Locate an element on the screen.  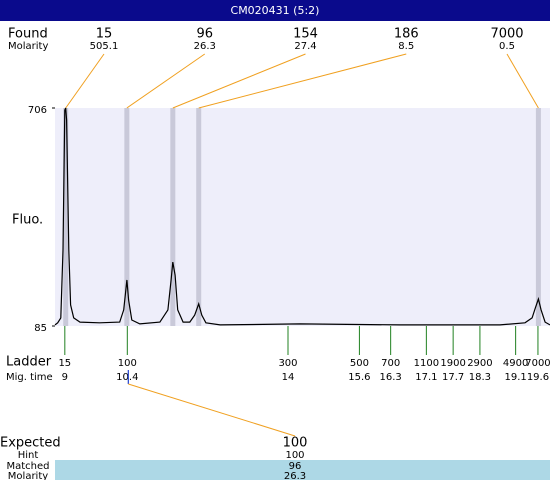
title-bar is located at coordinates (275, 10).